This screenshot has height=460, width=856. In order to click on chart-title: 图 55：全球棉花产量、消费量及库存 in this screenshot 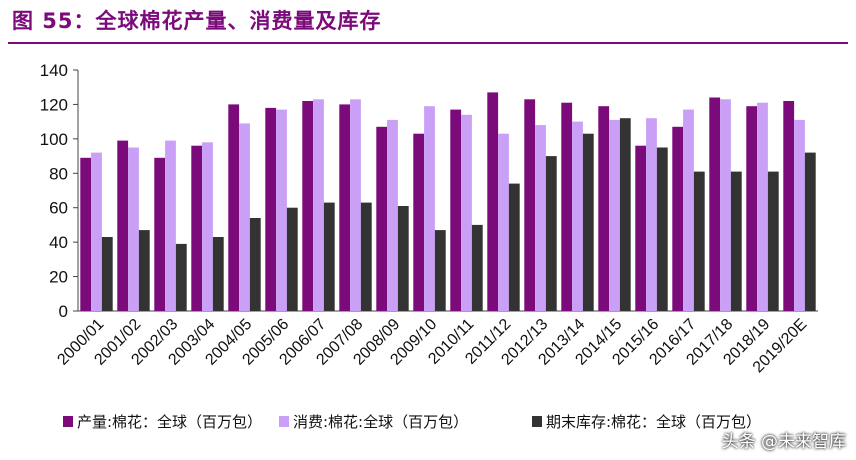, I will do `click(197, 21)`.